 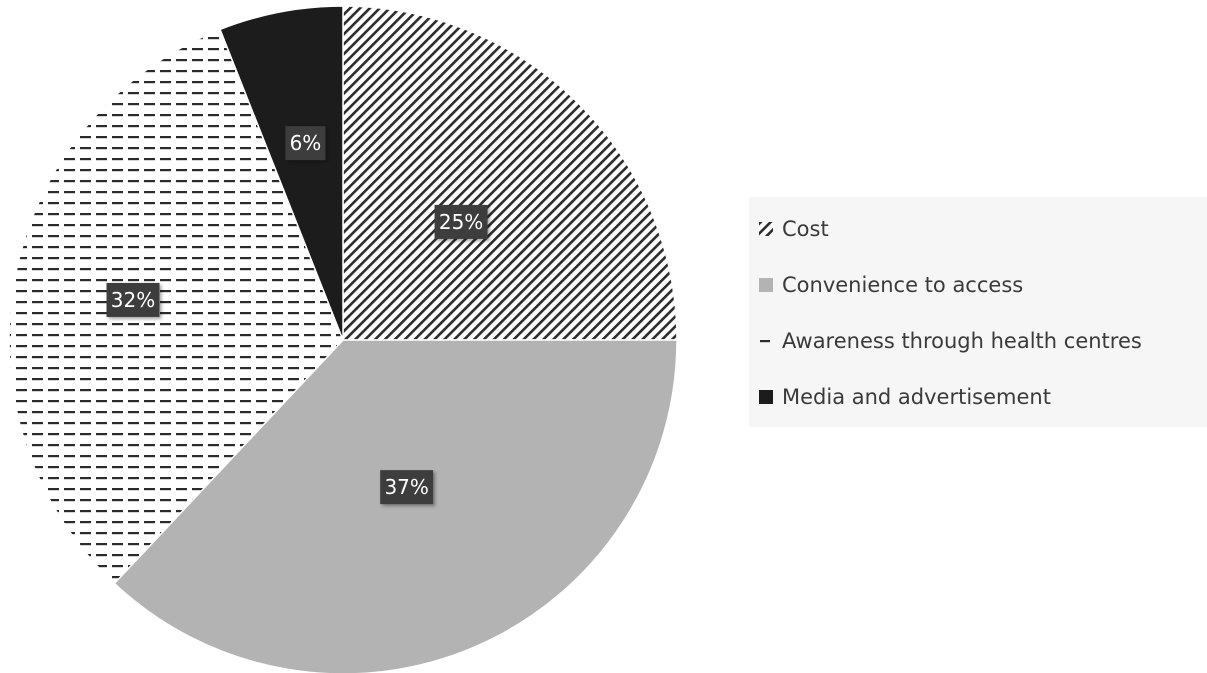 I want to click on legend-item-cost: Cost, so click(x=794, y=229).